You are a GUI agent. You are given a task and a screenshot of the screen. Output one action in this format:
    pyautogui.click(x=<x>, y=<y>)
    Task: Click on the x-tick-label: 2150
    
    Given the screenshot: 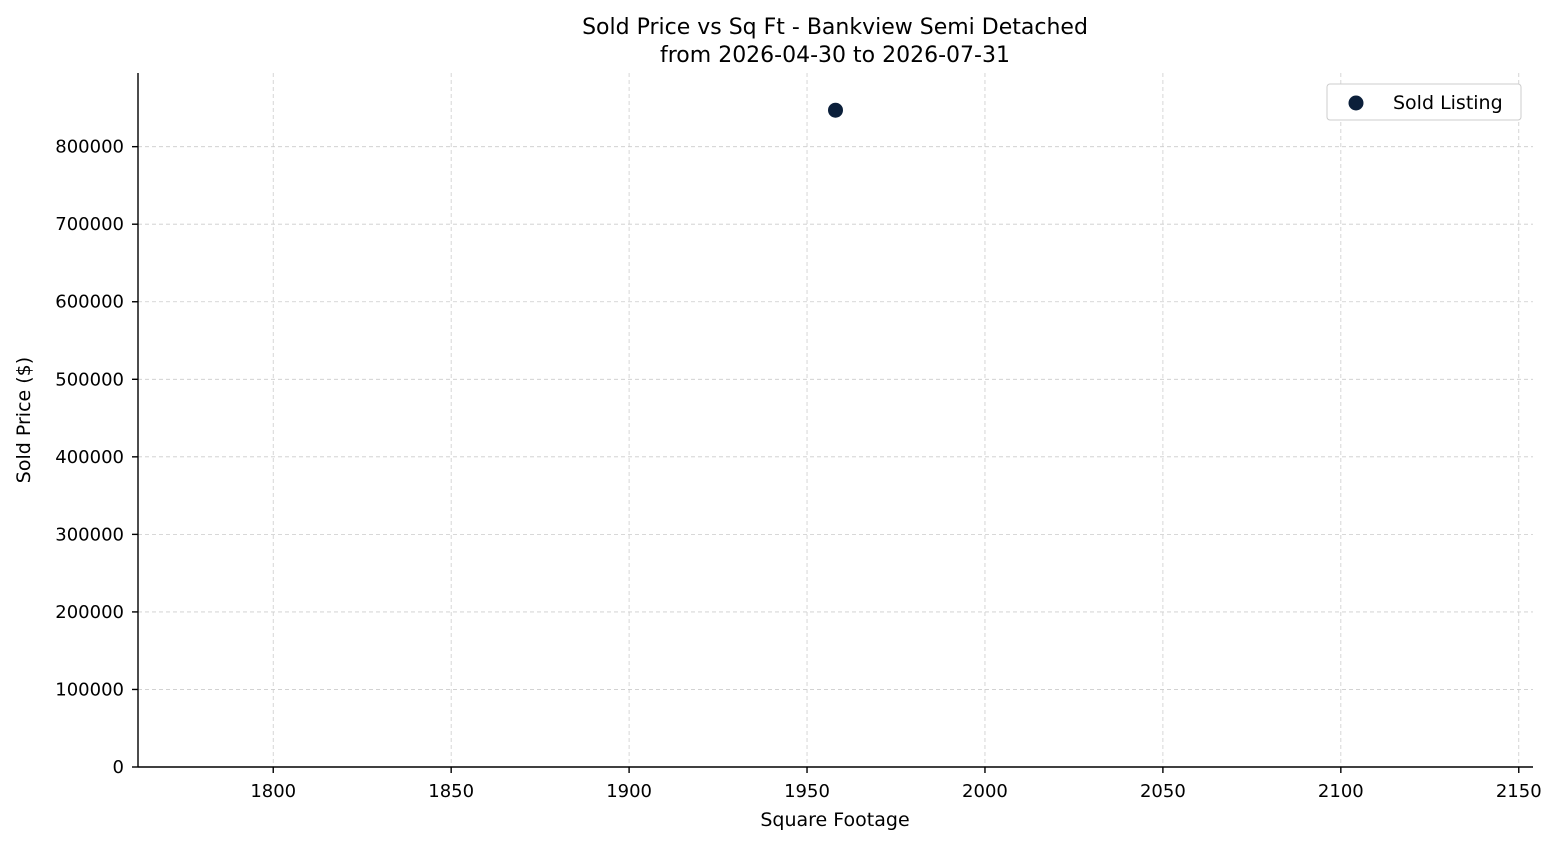 What is the action you would take?
    pyautogui.click(x=1519, y=791)
    